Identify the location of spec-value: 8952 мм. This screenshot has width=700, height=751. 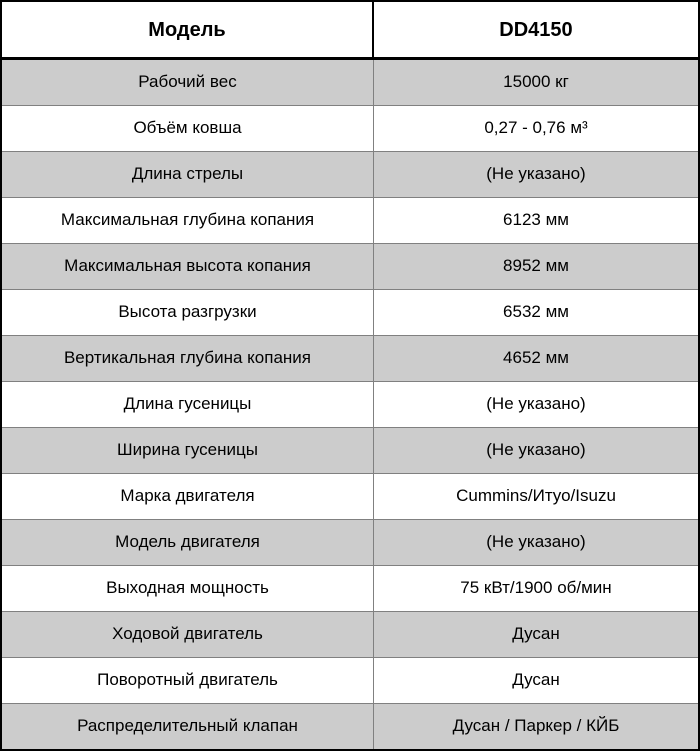
(536, 266).